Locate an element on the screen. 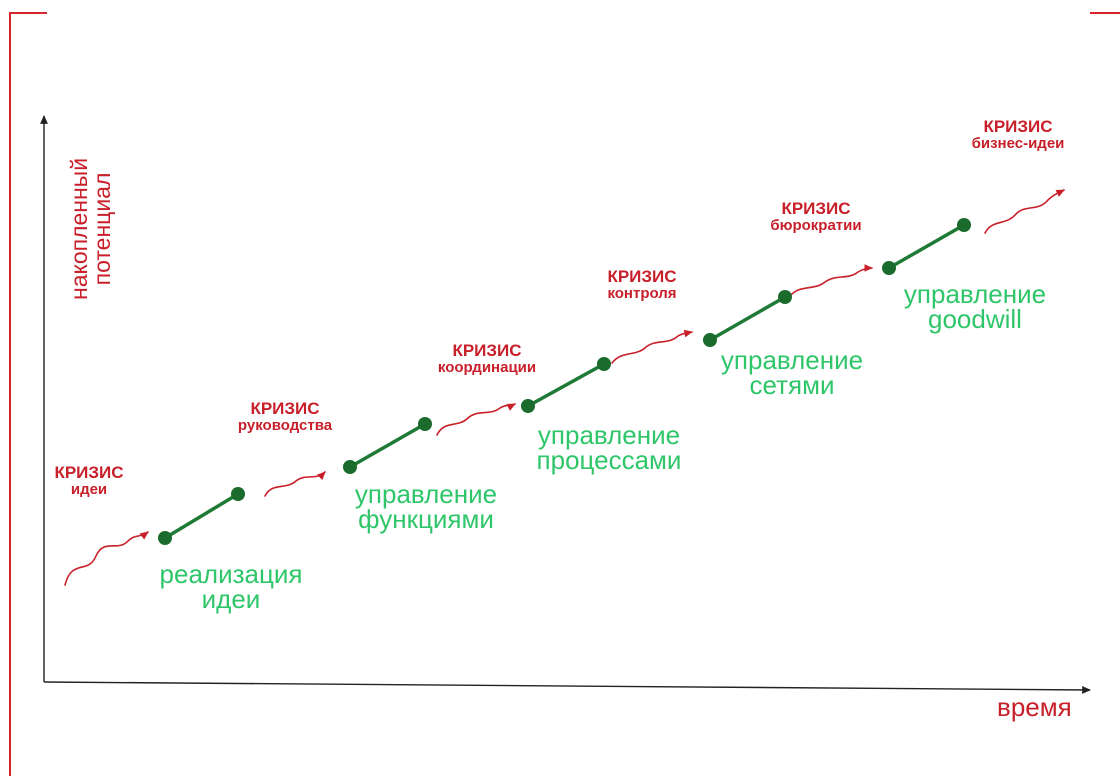 This screenshot has width=1120, height=776. stage-label-line1: реализация is located at coordinates (231, 574).